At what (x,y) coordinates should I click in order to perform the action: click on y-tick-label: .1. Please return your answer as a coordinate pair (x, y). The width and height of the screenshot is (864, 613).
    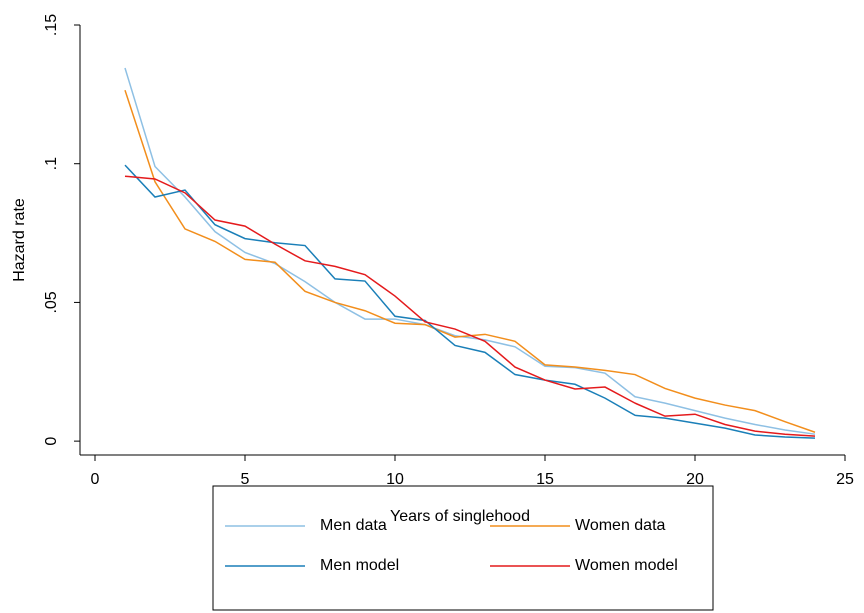
    Looking at the image, I should click on (51, 163).